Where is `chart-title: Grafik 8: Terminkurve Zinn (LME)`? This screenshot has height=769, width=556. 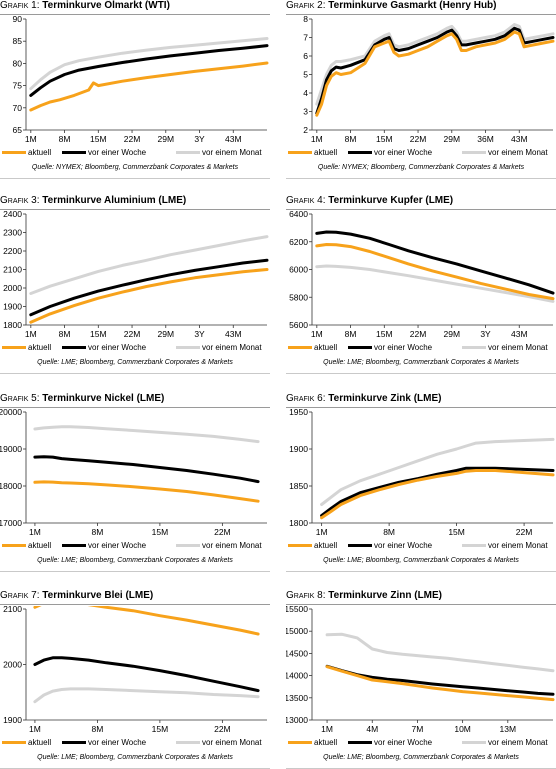 chart-title: Grafik 8: Terminkurve Zinn (LME) is located at coordinates (421, 597).